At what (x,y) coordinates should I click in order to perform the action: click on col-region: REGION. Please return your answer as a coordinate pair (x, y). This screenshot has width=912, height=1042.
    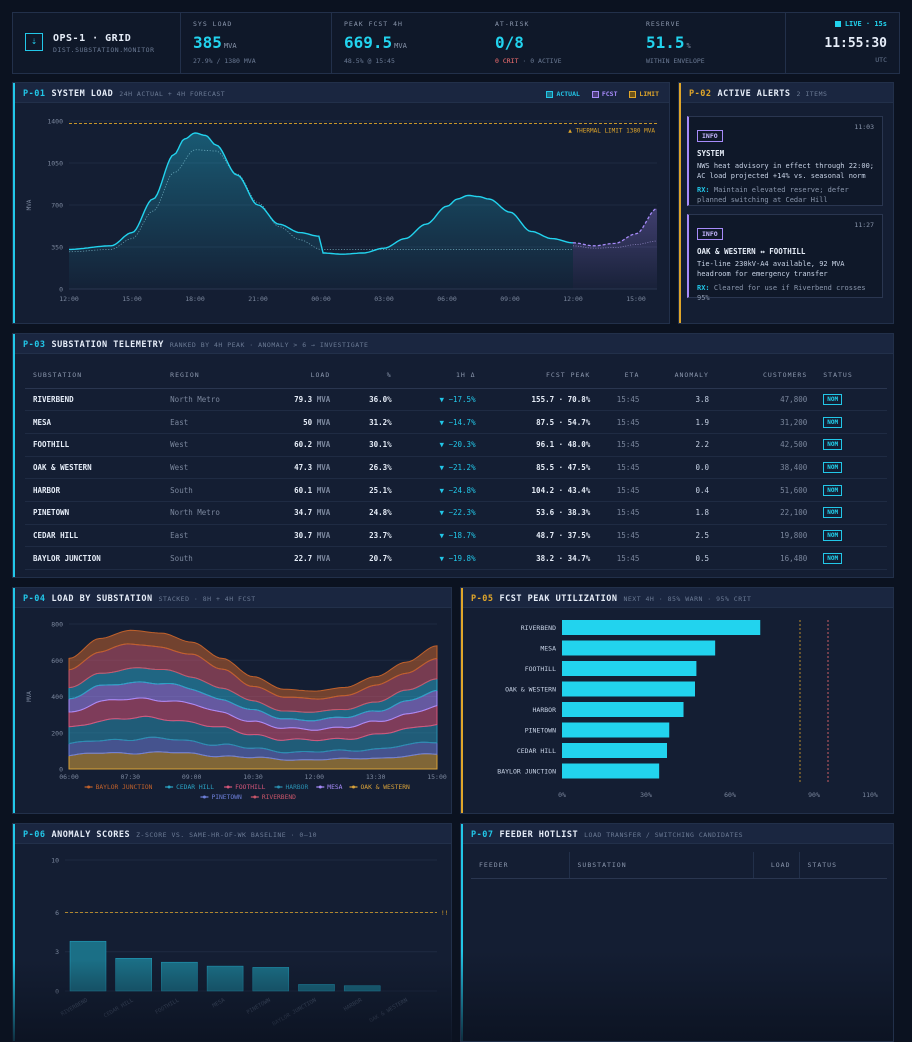
    Looking at the image, I should click on (209, 375).